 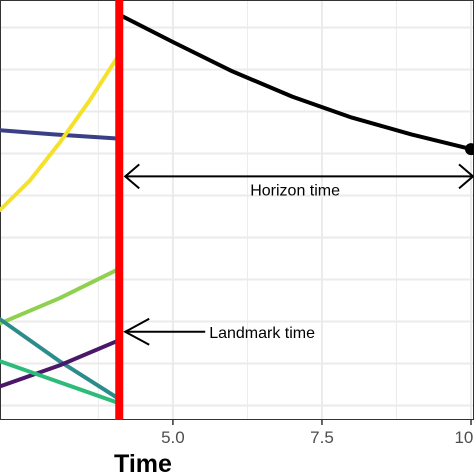 What do you see at coordinates (136, 331) in the screenshot?
I see `landmark-arrow-head` at bounding box center [136, 331].